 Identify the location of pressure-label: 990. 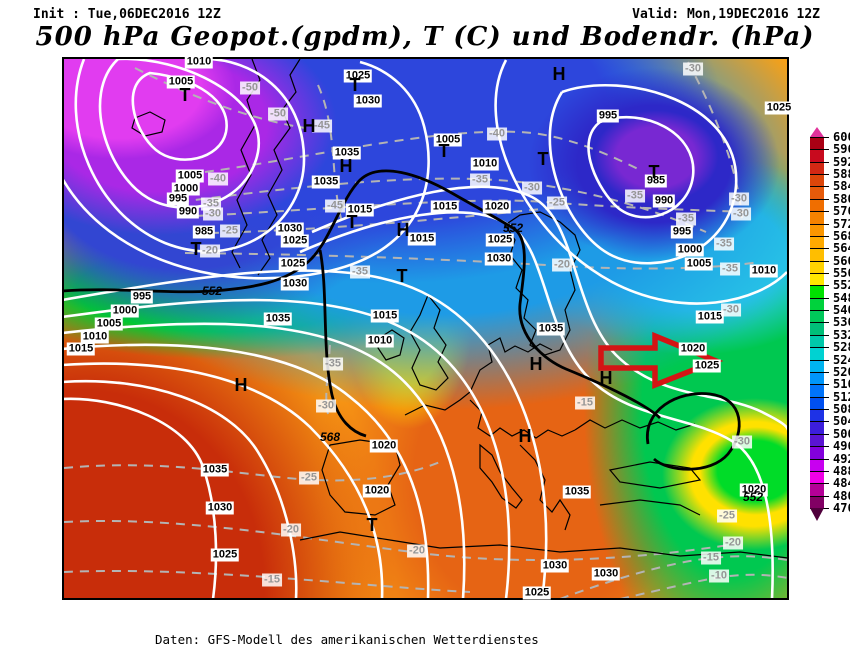
(664, 201).